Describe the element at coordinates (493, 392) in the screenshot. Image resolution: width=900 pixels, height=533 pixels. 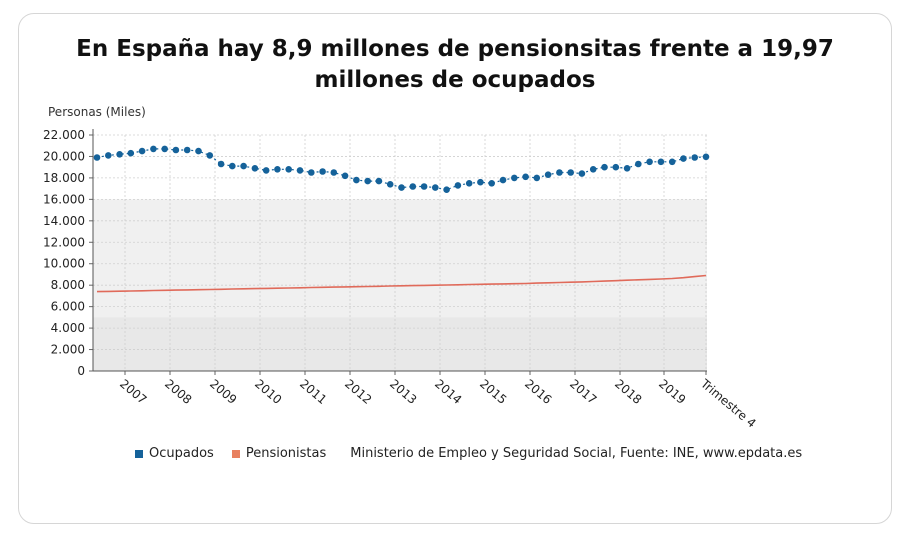
I see `x-tick-label: 2015` at that location.